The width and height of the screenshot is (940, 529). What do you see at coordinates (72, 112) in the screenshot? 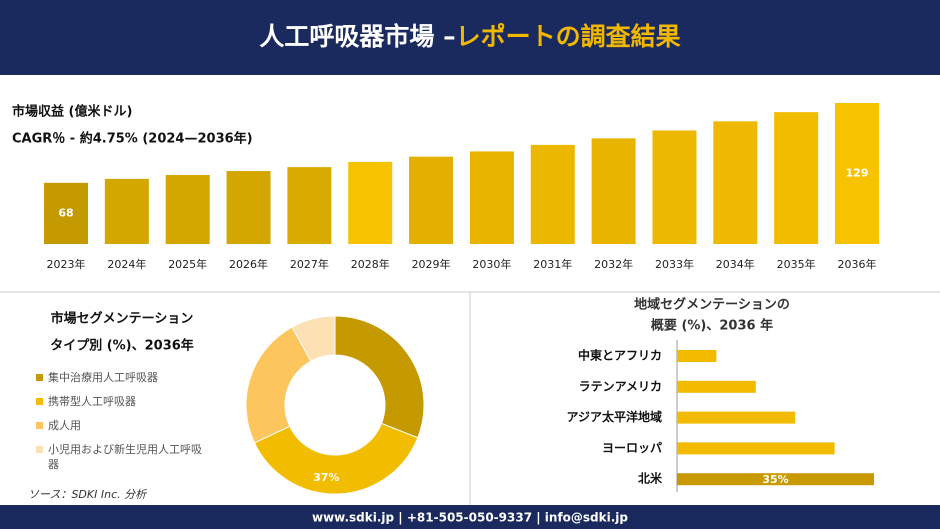
I see `chart-title: 市場収益 (億米ドル)` at bounding box center [72, 112].